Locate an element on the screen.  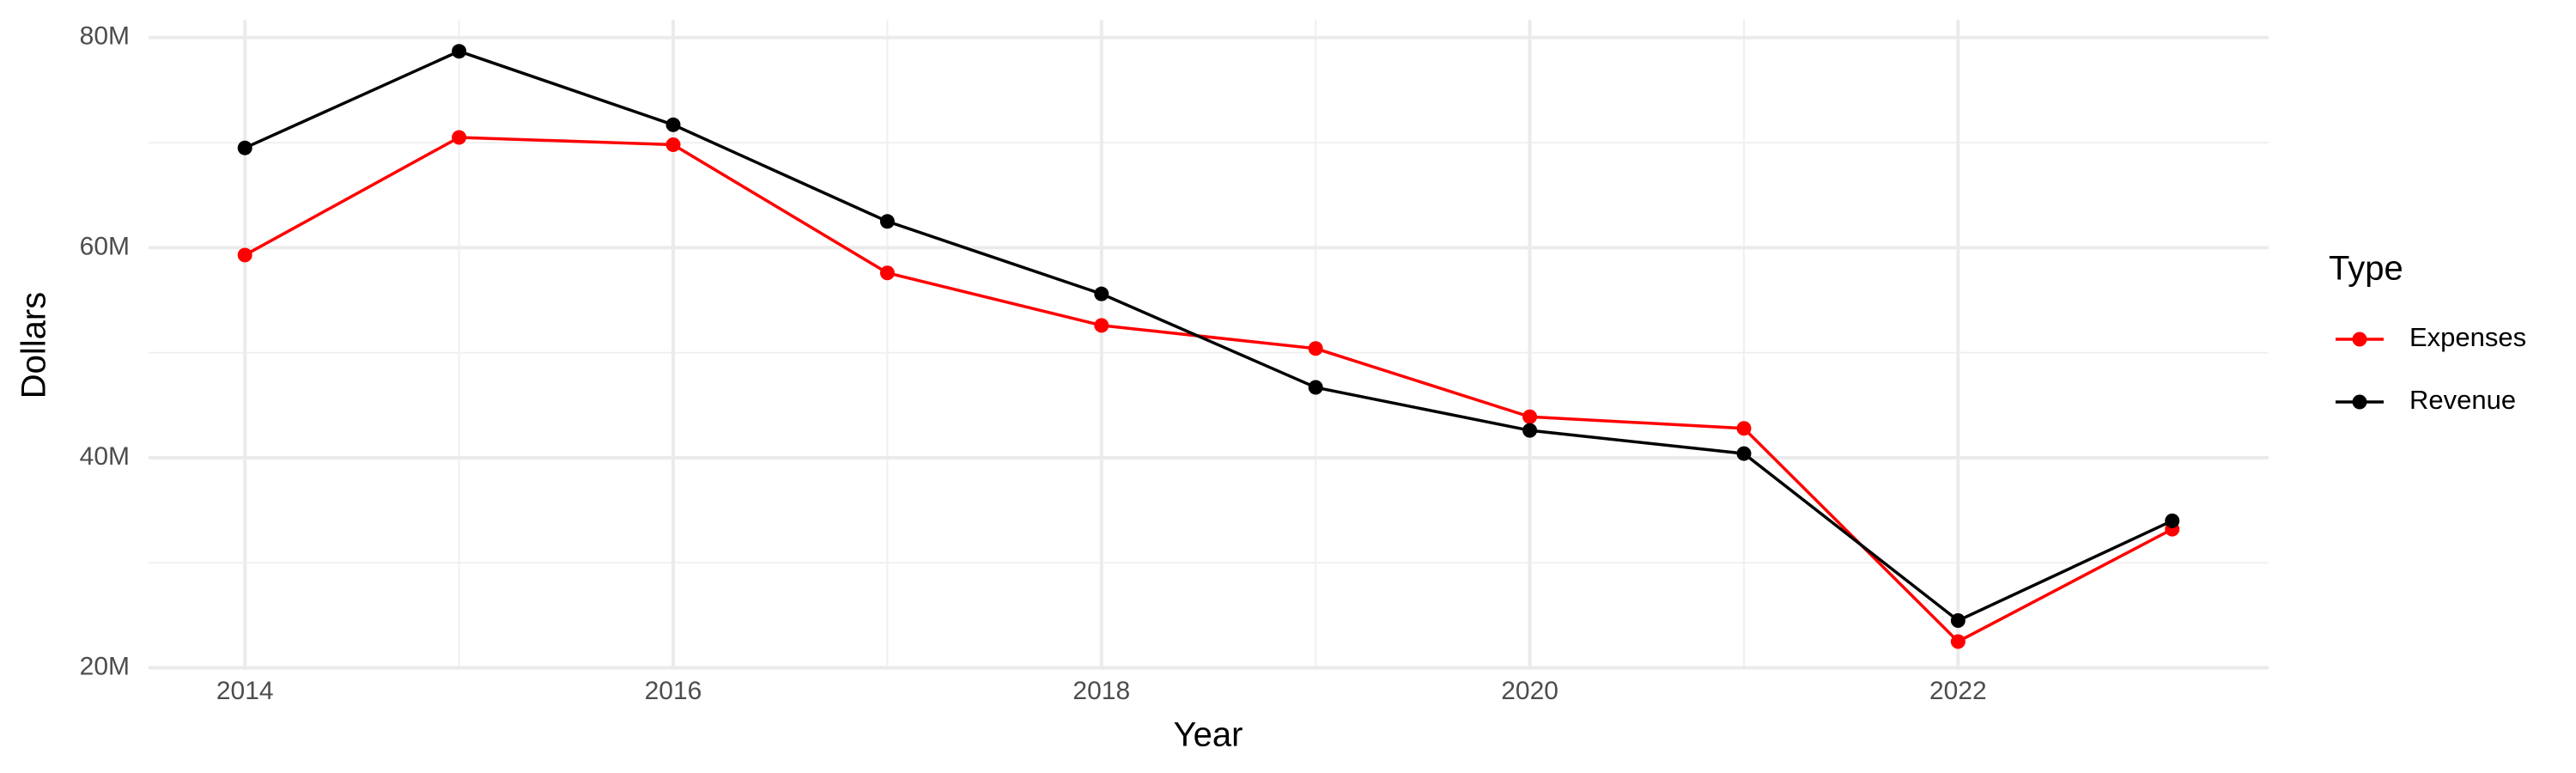
y-axis-title: Dollars is located at coordinates (34, 345).